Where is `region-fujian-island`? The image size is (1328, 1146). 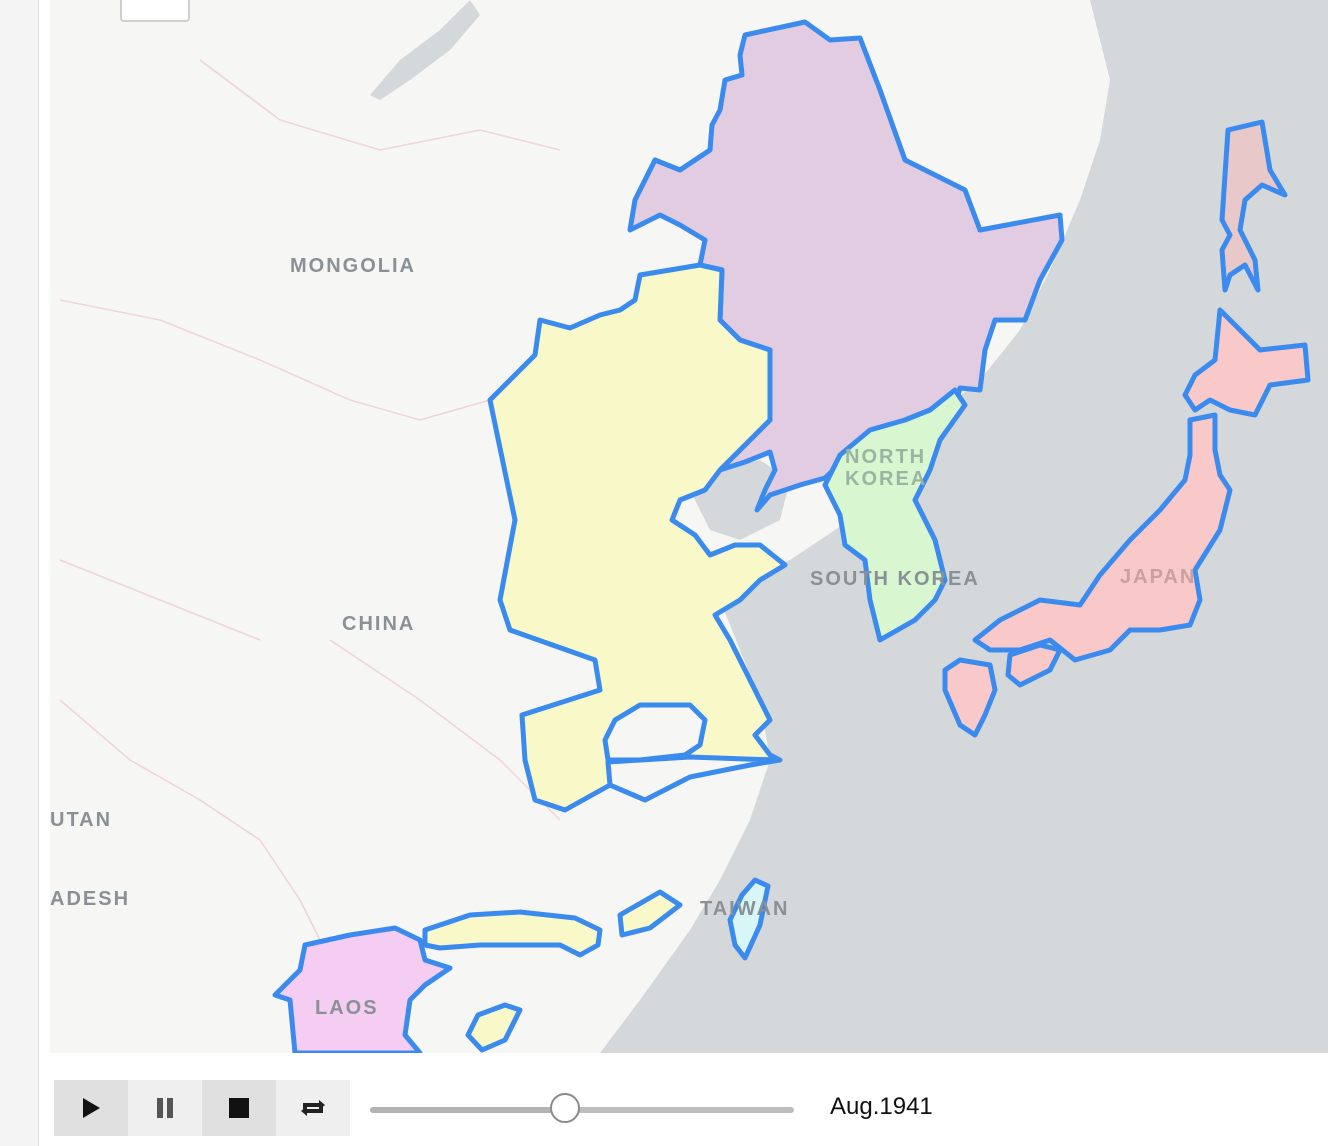
region-fujian-island is located at coordinates (650, 913).